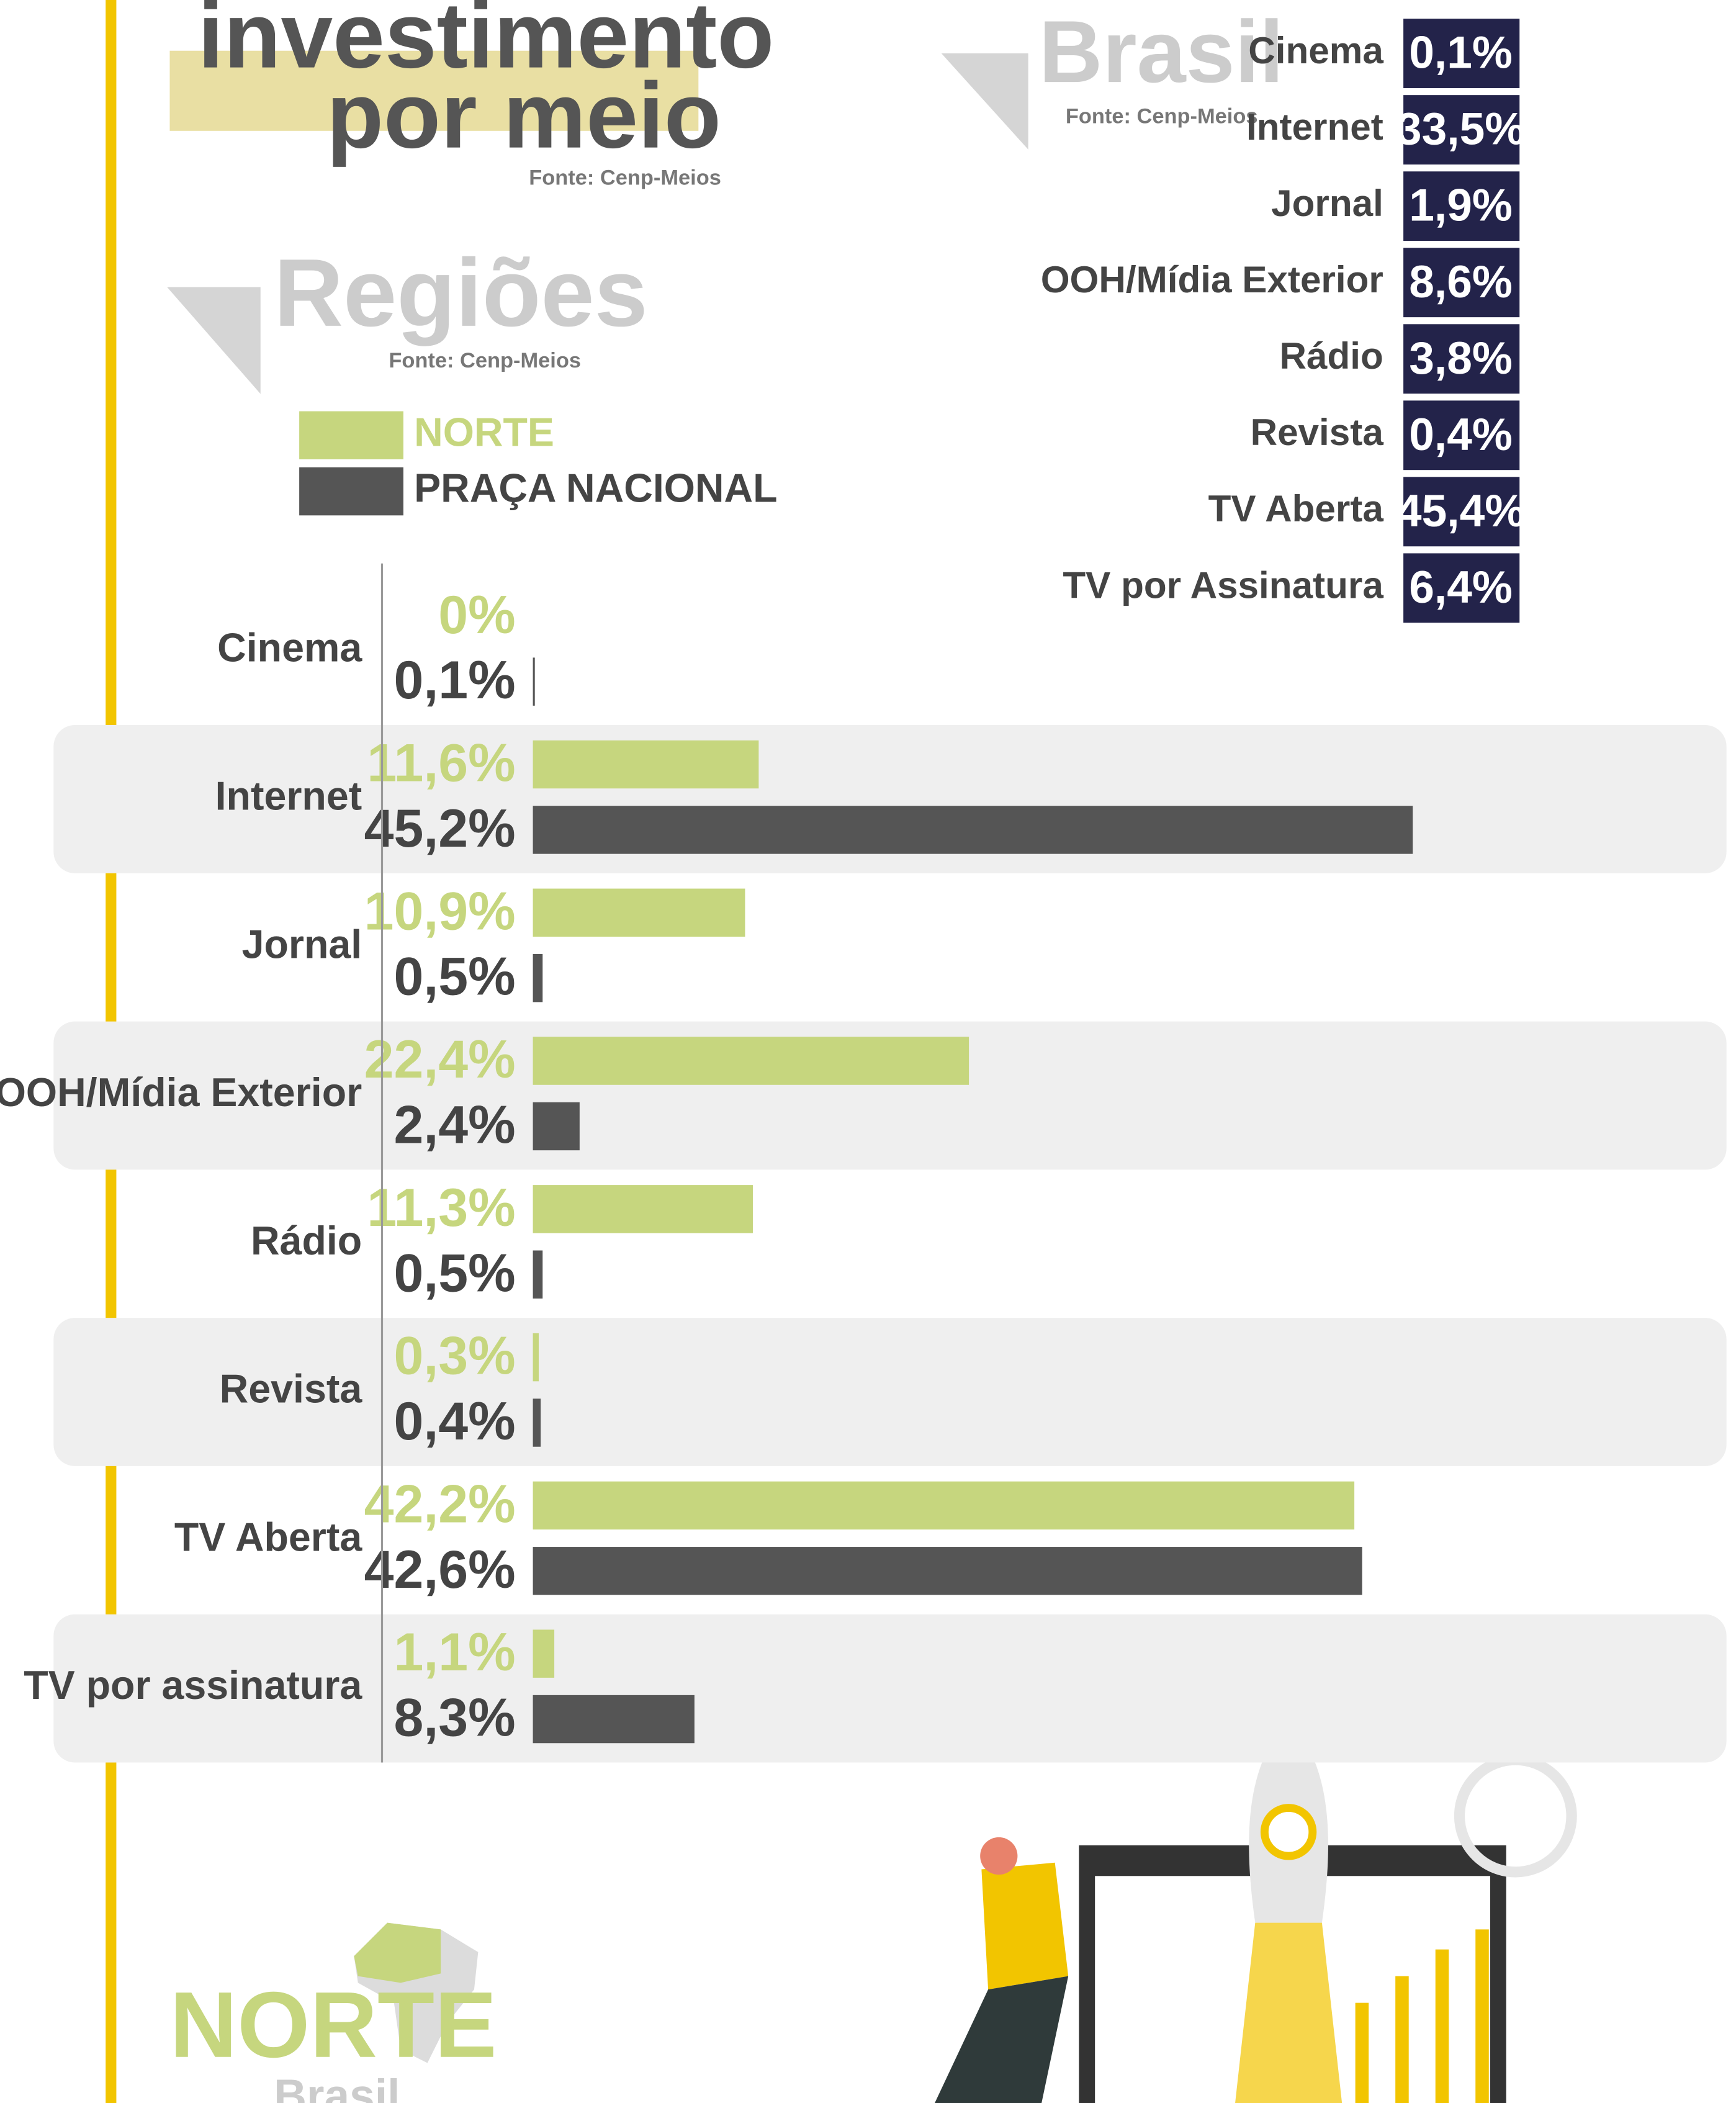  What do you see at coordinates (486, 44) in the screenshot?
I see `title: investimento` at bounding box center [486, 44].